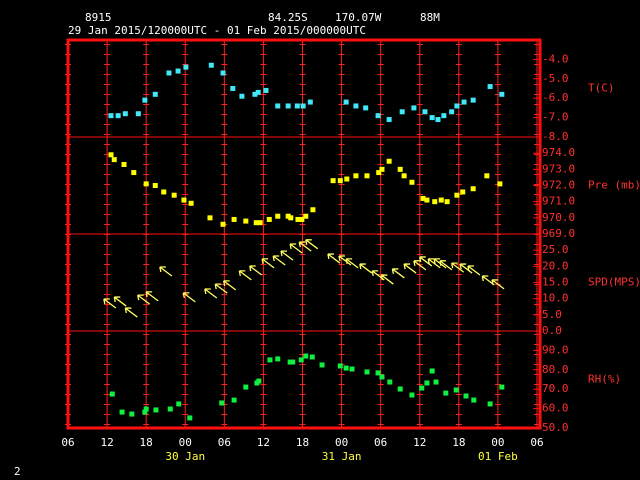 The height and width of the screenshot is (480, 640). I want to click on y-tick-label: 974.0, so click(558, 152).